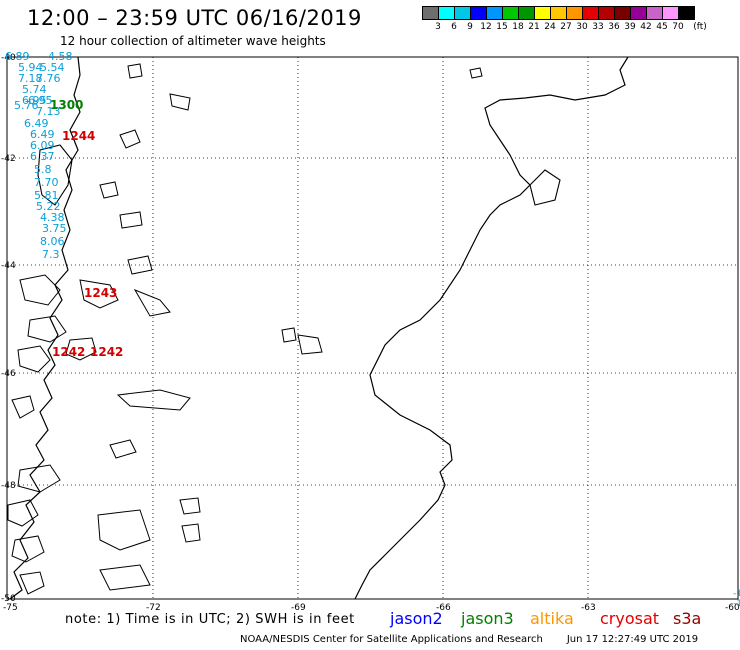 Image resolution: width=740 pixels, height=650 pixels. Describe the element at coordinates (8, 159) in the screenshot. I see `lat-label-42: -42` at that location.